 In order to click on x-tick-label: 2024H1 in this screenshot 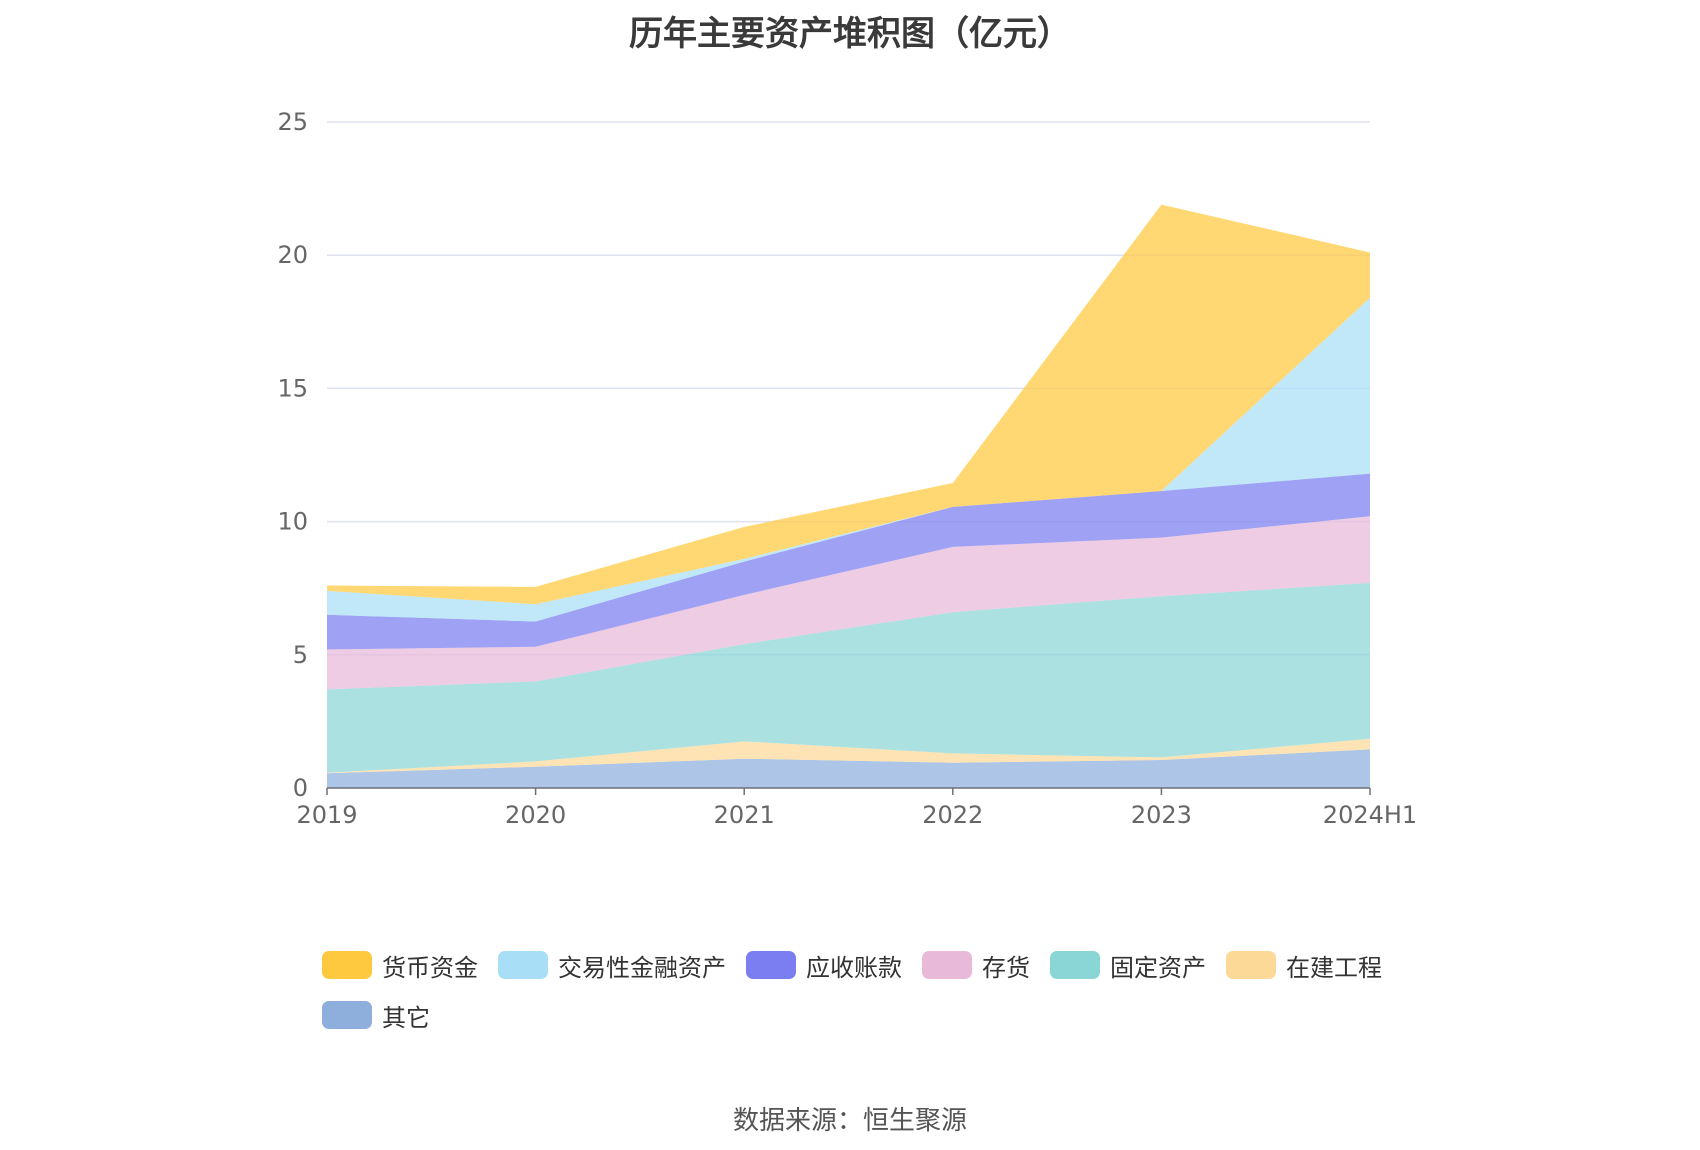, I will do `click(1370, 815)`.